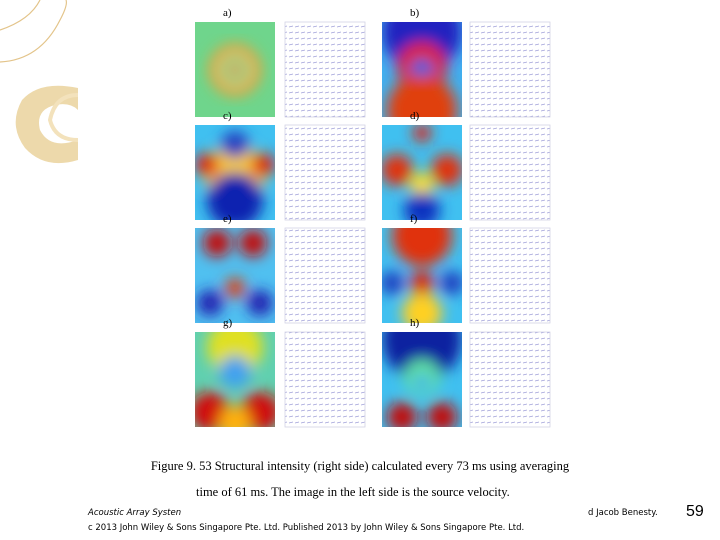 Image resolution: width=720 pixels, height=540 pixels. What do you see at coordinates (415, 323) in the screenshot?
I see `panel-label: h)` at bounding box center [415, 323].